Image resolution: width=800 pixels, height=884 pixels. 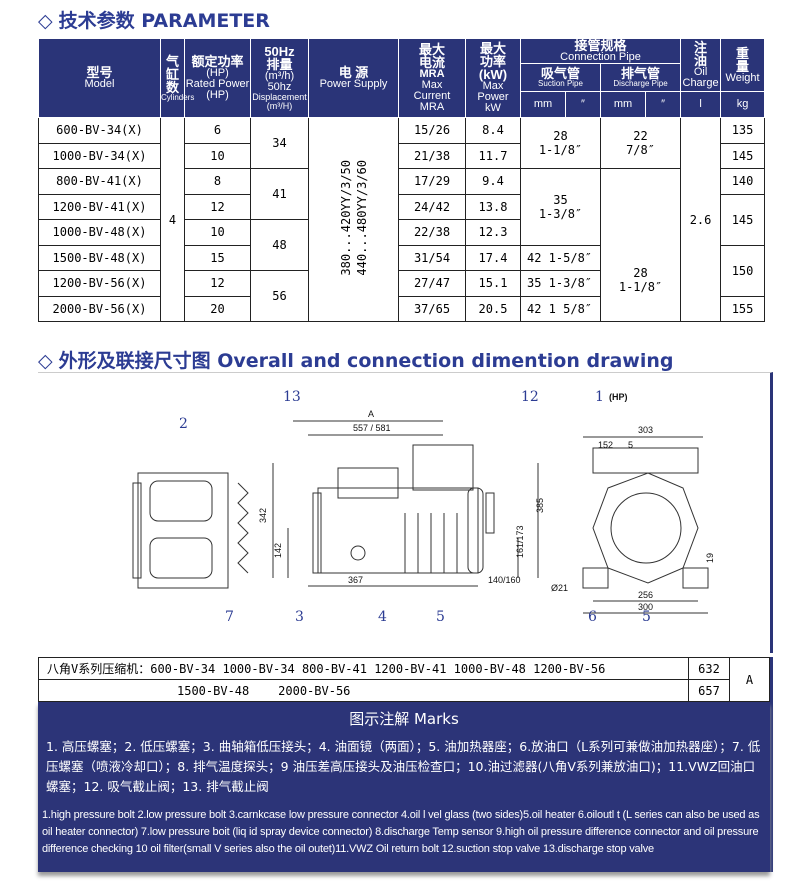 I want to click on cell-suction: 42 1 5/8″, so click(x=560, y=308).